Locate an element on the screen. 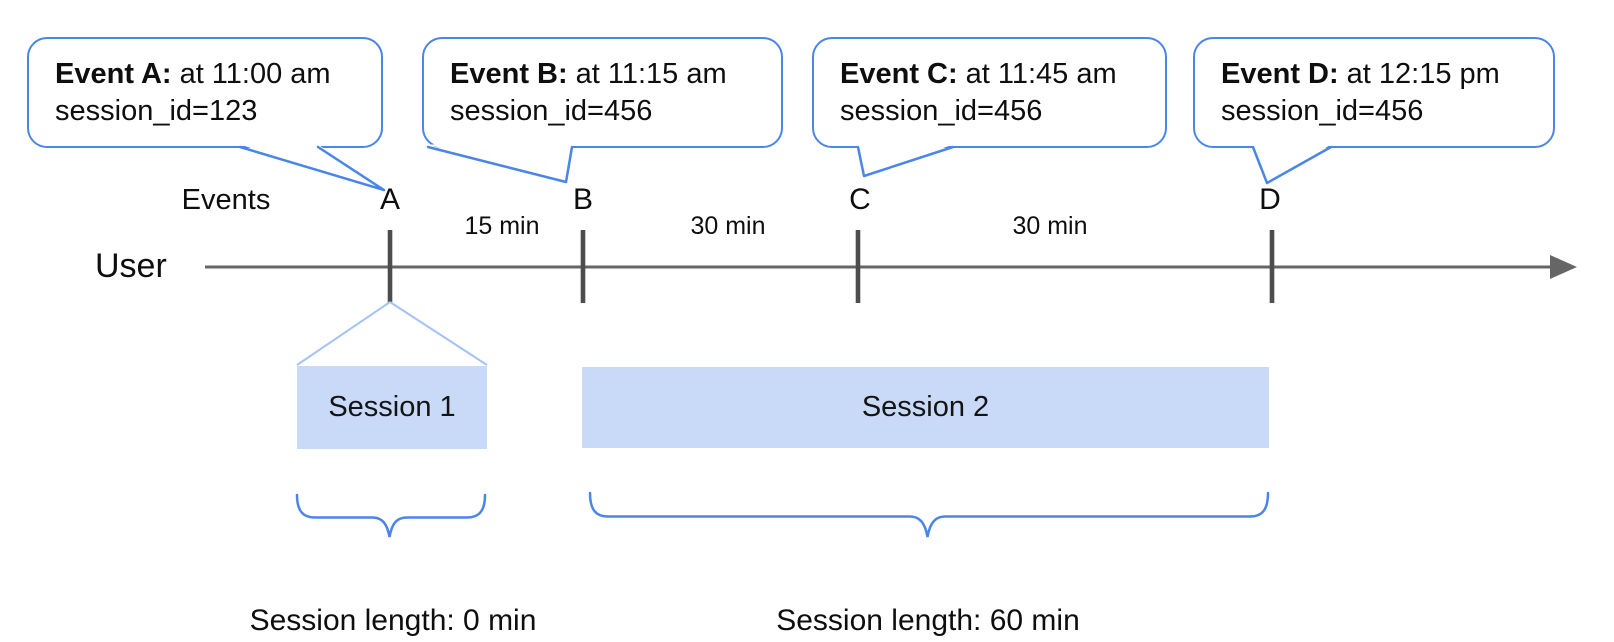 This screenshot has height=642, width=1614. event-tick-a is located at coordinates (390, 266).